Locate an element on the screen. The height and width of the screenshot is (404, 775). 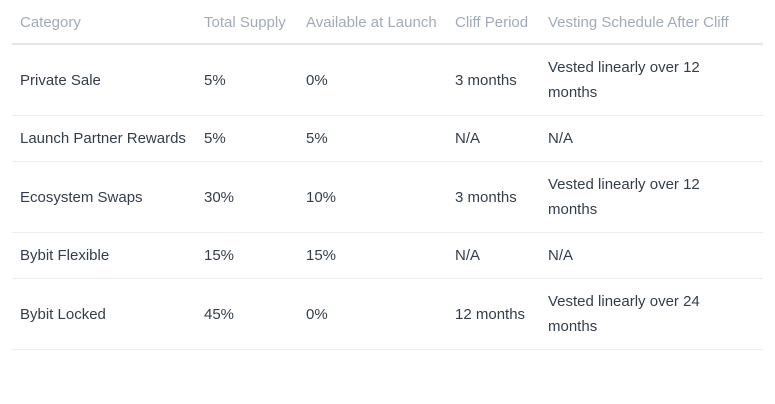
cell-cliff_period: 12 months is located at coordinates (501, 314).